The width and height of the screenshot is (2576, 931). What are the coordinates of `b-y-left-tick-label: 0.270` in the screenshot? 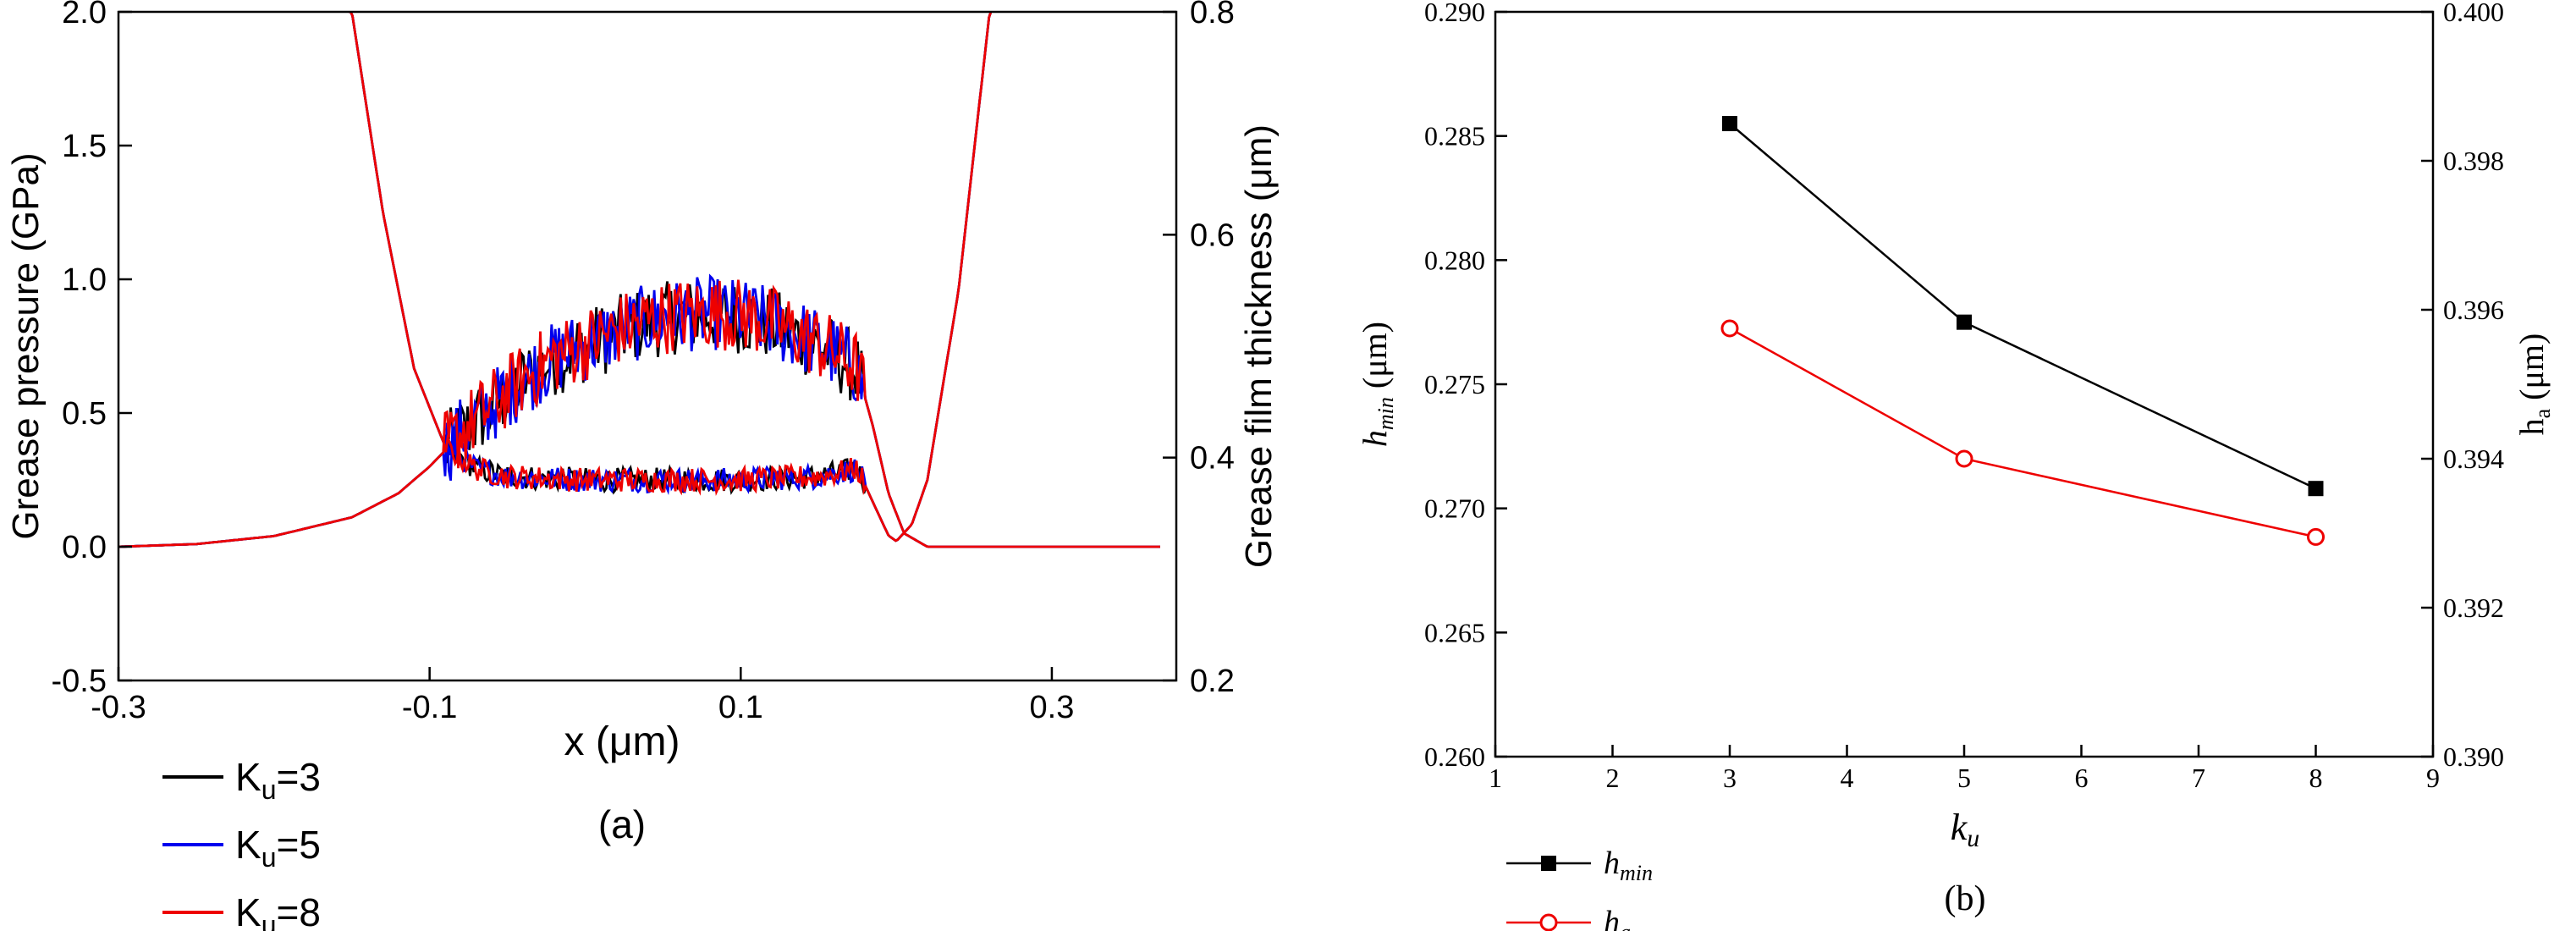 It's located at (1454, 509).